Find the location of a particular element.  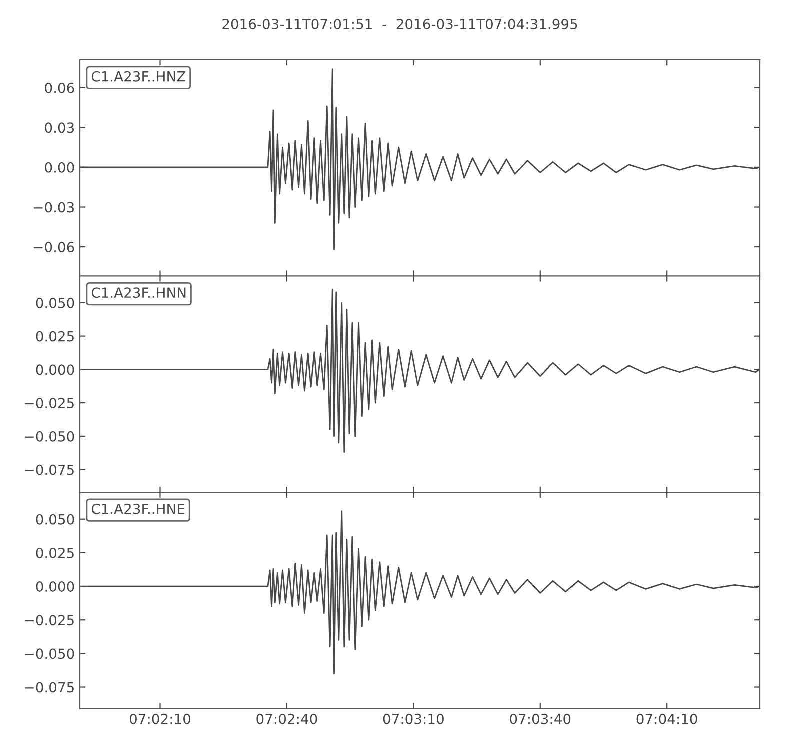

x-tick-label: 07:04:10 is located at coordinates (667, 719).